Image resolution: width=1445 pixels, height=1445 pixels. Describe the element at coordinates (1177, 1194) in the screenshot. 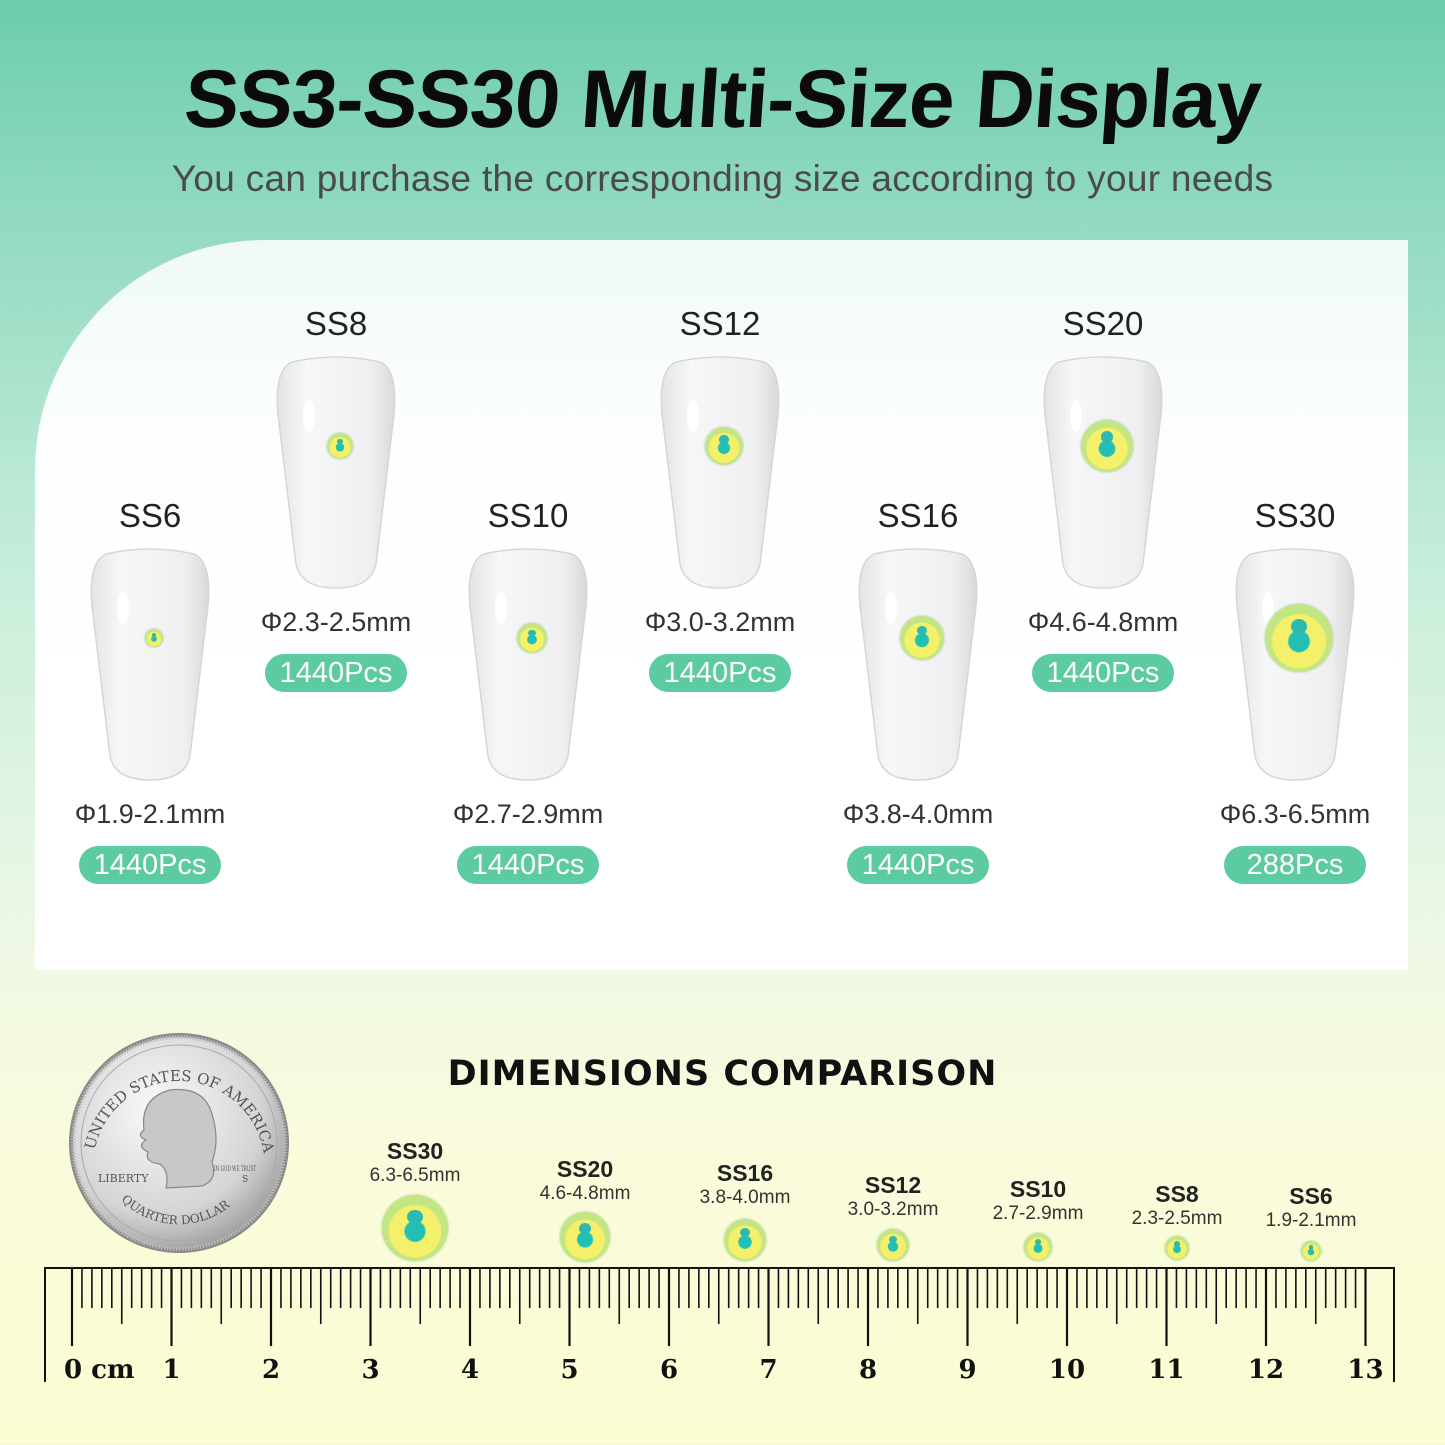

I see `comparison-name: SS8` at that location.